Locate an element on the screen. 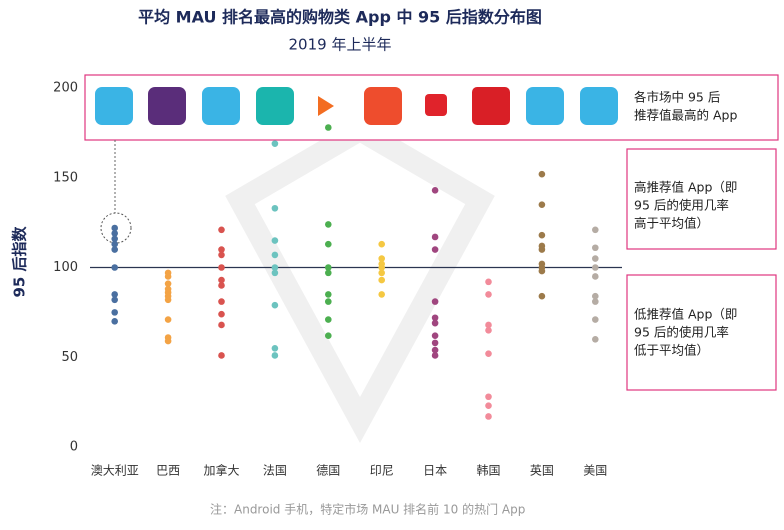  annotation: 低推荐值 App（即 is located at coordinates (685, 314).